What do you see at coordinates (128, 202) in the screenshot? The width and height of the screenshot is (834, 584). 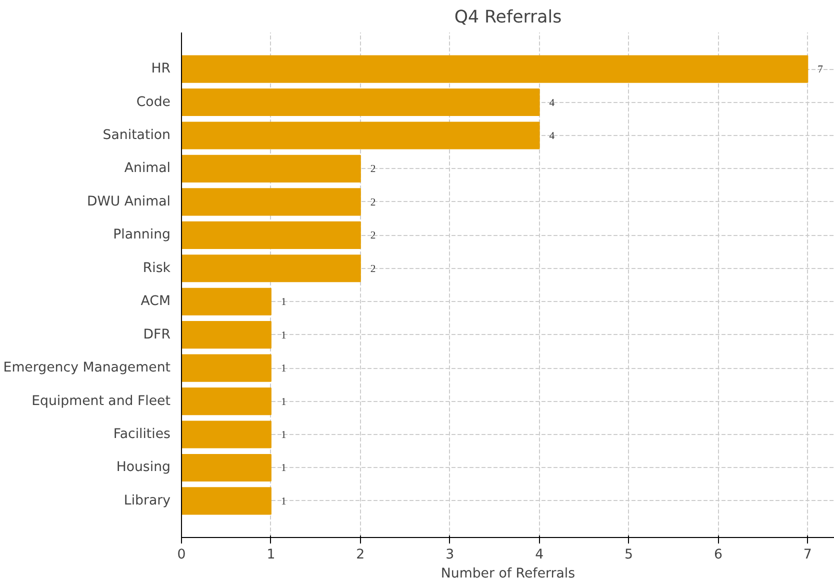 I see `y-tick-label: DWU Animal` at bounding box center [128, 202].